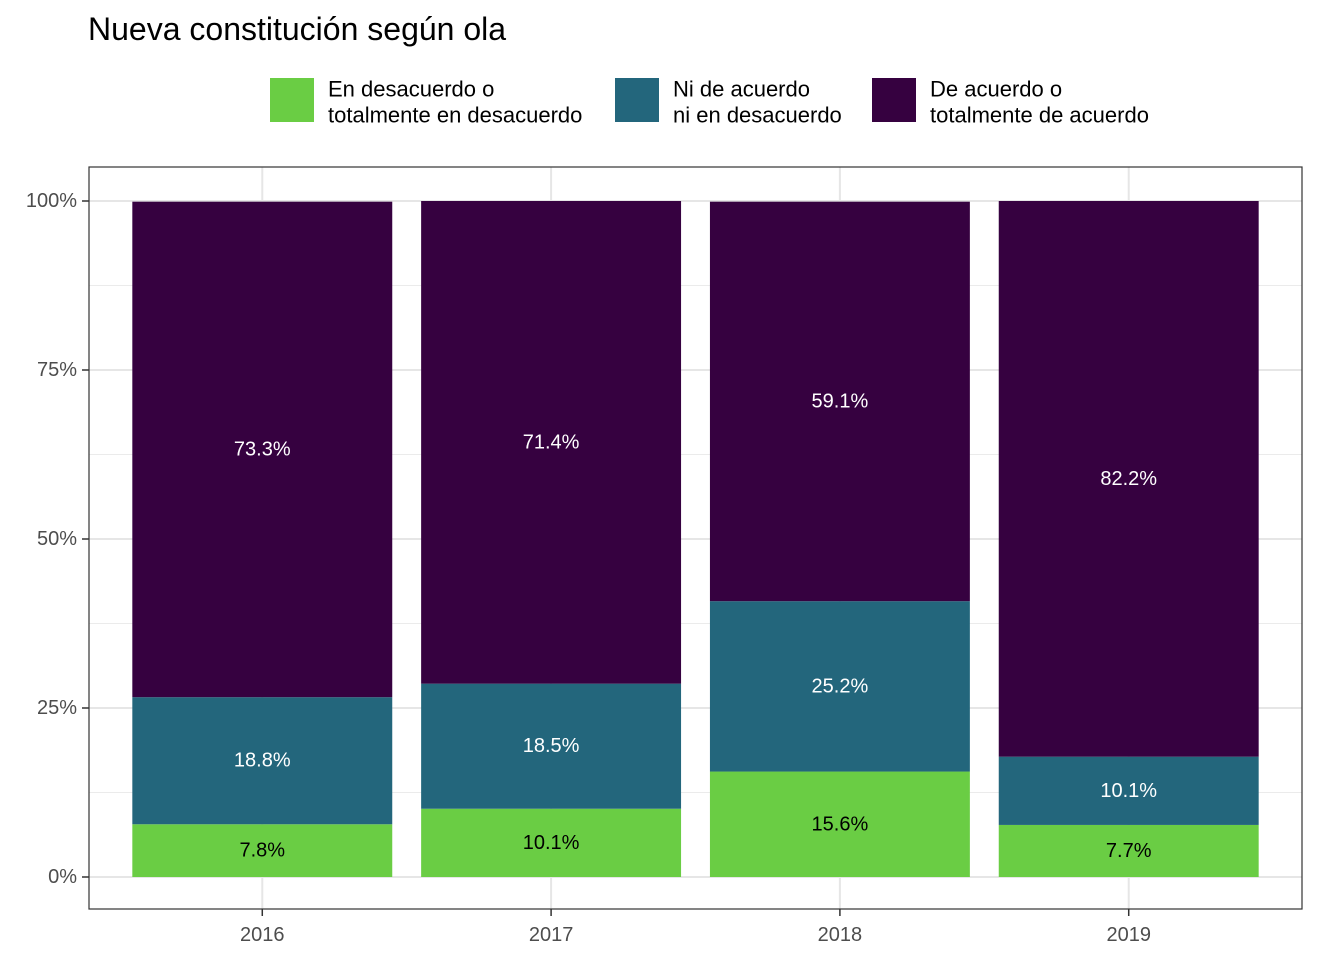 The image size is (1344, 960). I want to click on legend-label: De acuerdo o, so click(996, 89).